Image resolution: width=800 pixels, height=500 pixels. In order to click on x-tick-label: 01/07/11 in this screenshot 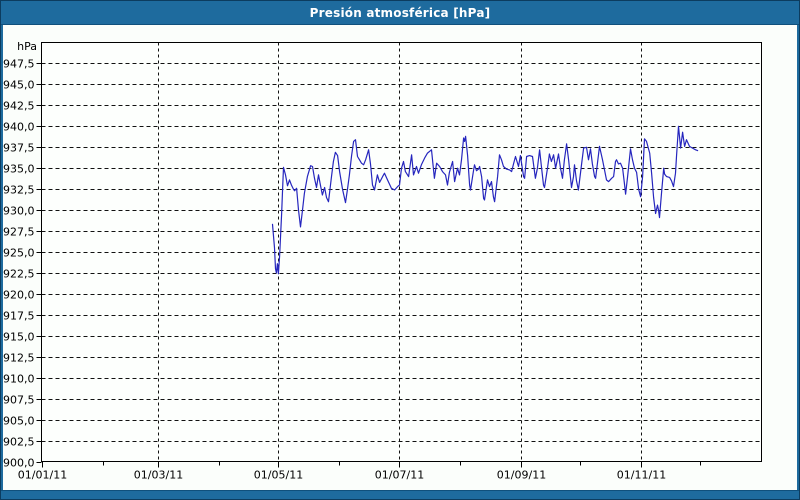, I will do `click(399, 475)`.